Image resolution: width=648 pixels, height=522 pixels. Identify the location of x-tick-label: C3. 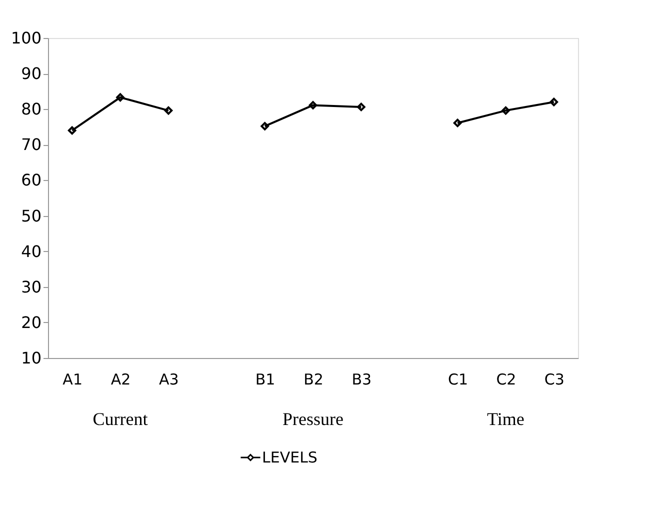
(554, 379).